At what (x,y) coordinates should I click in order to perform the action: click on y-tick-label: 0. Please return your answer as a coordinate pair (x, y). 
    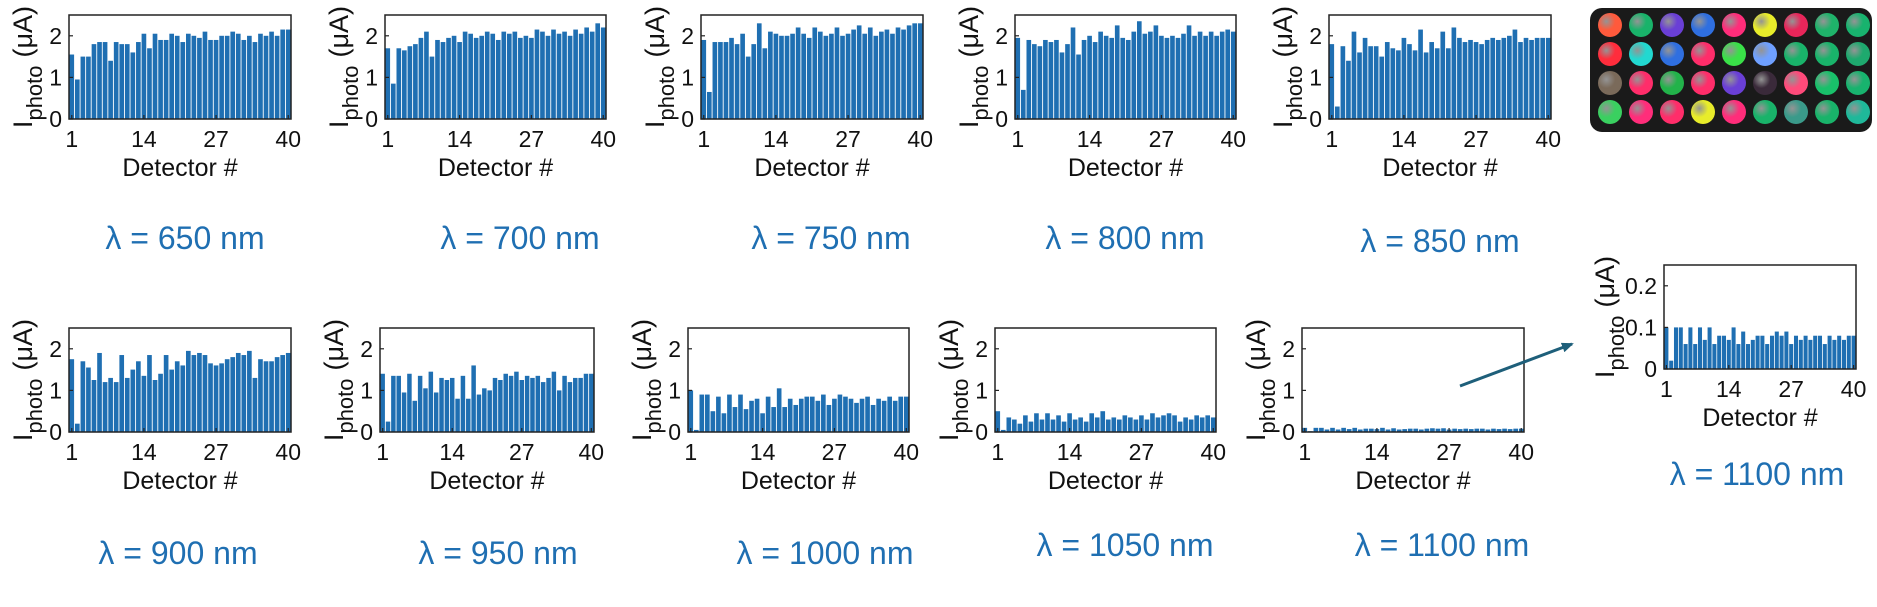
    Looking at the image, I should click on (366, 432).